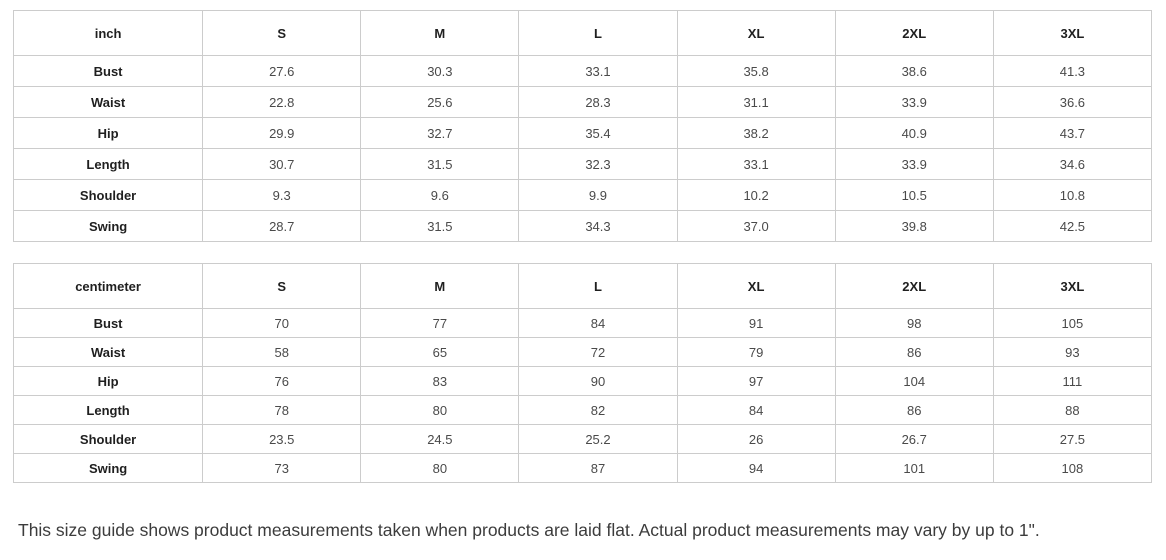  I want to click on value-cell: 101, so click(914, 468).